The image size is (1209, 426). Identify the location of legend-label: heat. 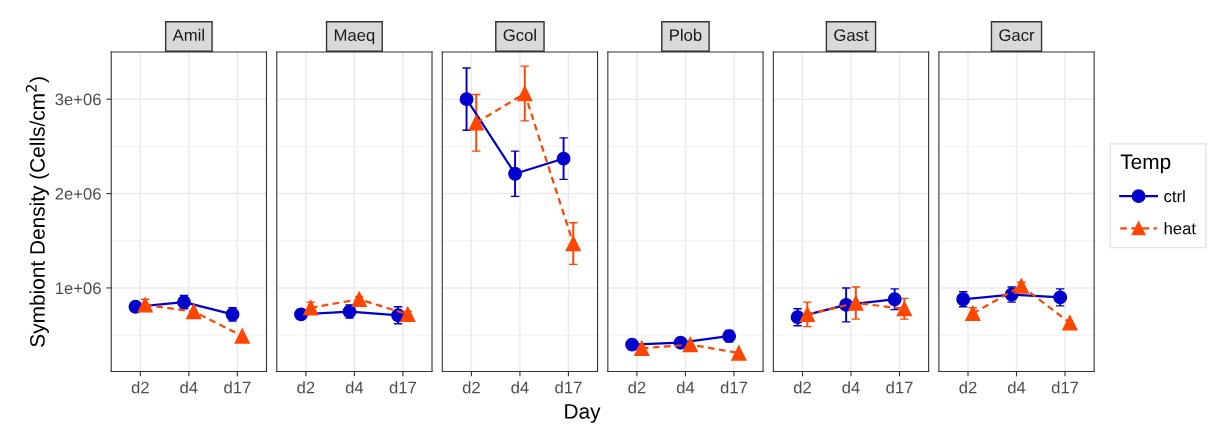
(1180, 228).